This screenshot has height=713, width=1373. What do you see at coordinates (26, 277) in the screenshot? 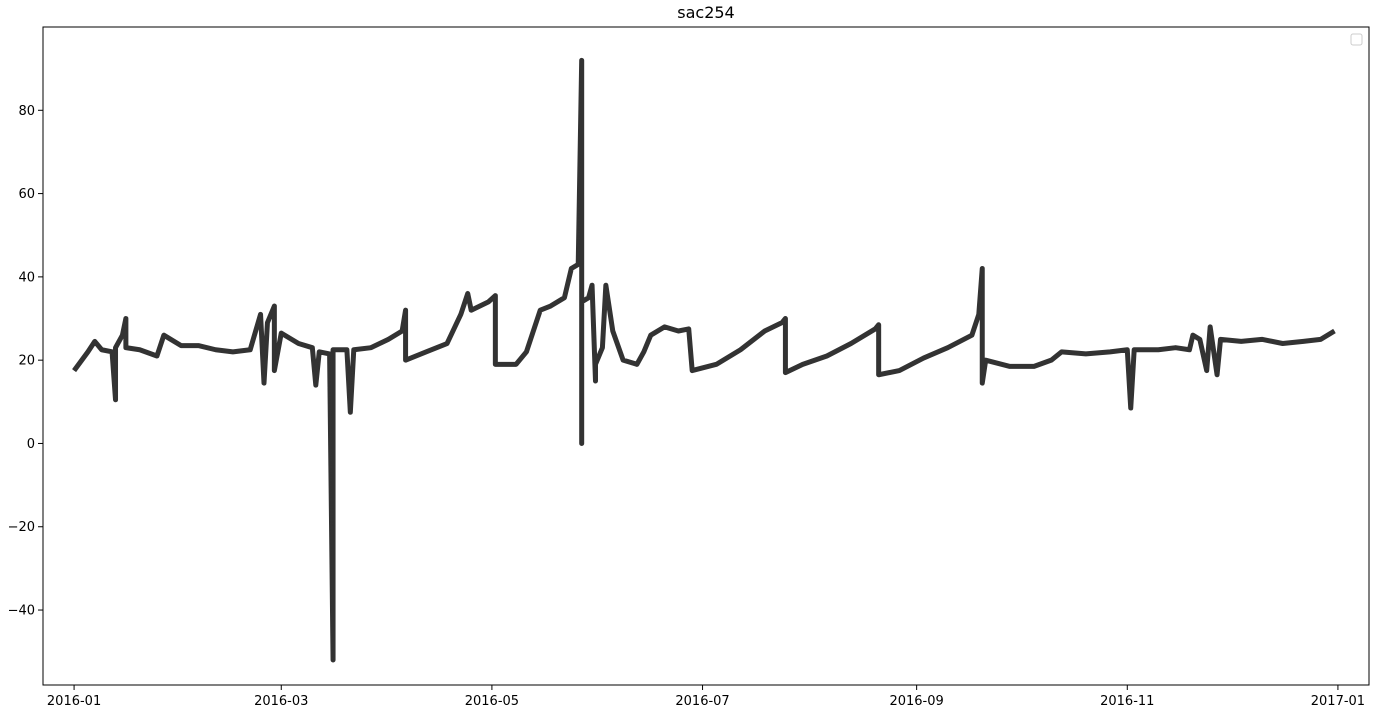
I see `y-tick-label: 40` at bounding box center [26, 277].